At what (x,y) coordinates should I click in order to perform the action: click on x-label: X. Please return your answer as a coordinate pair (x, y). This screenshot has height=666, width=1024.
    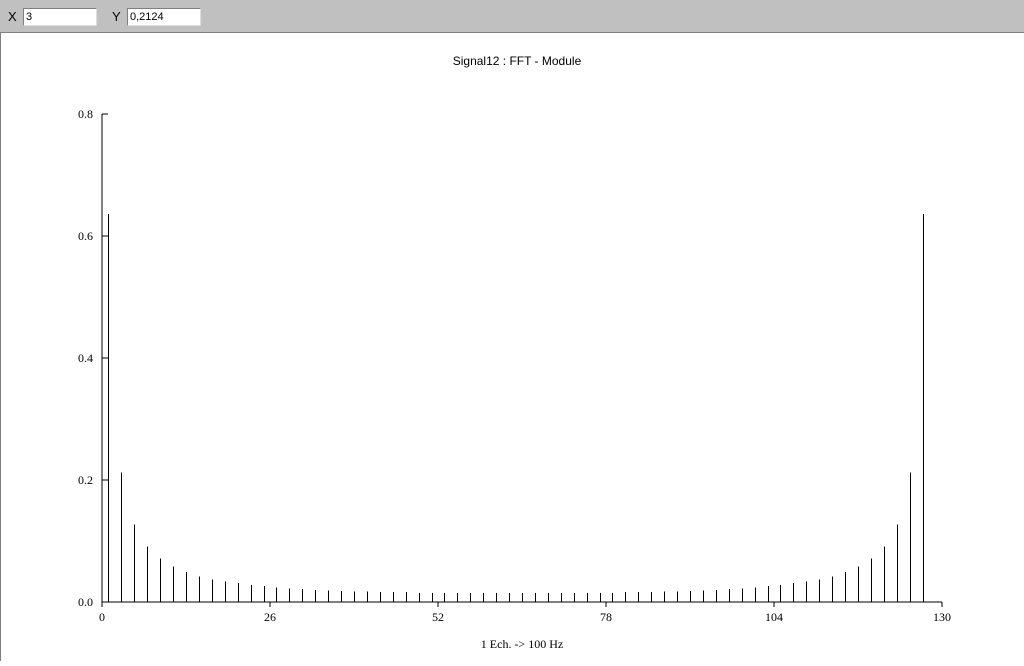
    Looking at the image, I should click on (12, 16).